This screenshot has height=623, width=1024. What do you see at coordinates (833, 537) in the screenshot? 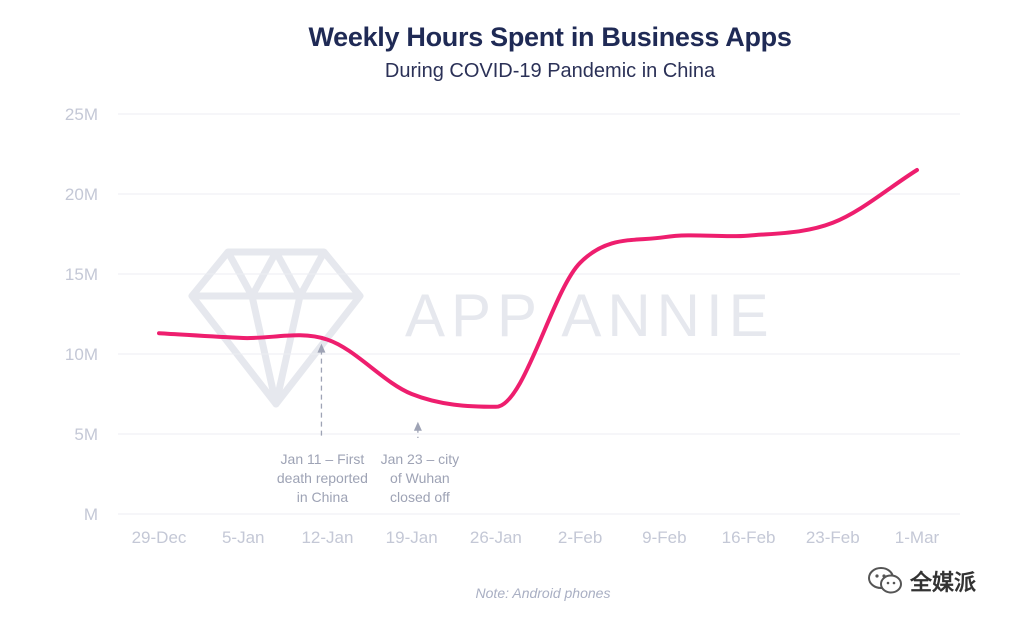
I see `x-tick-label: 23-Feb` at bounding box center [833, 537].